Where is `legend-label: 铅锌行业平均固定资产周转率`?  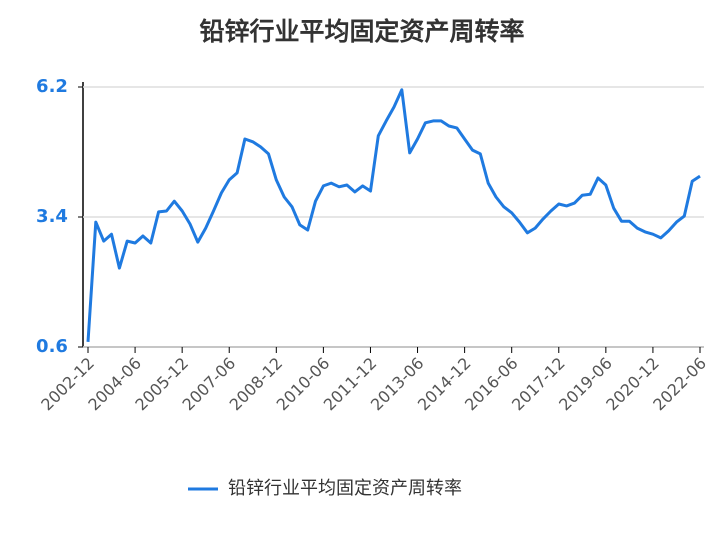 legend-label: 铅锌行业平均固定资产周转率 is located at coordinates (345, 488).